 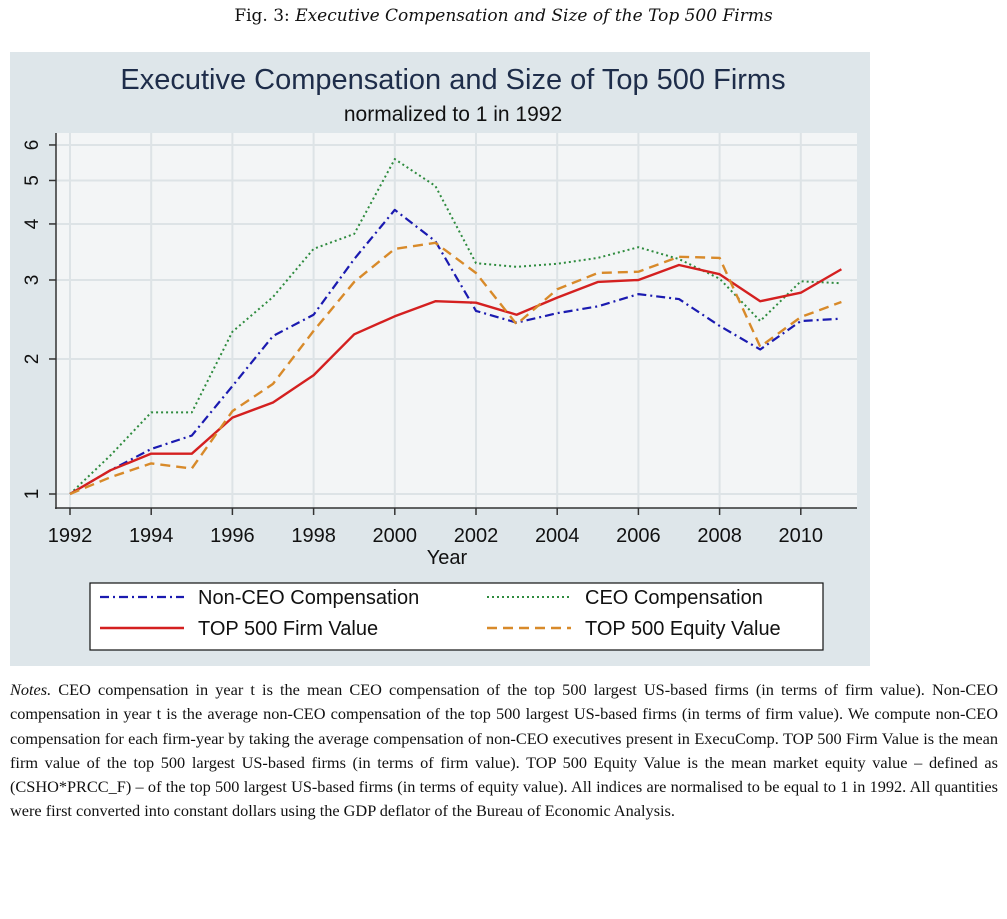 What do you see at coordinates (31, 689) in the screenshot?
I see `notes-label: Notes.` at bounding box center [31, 689].